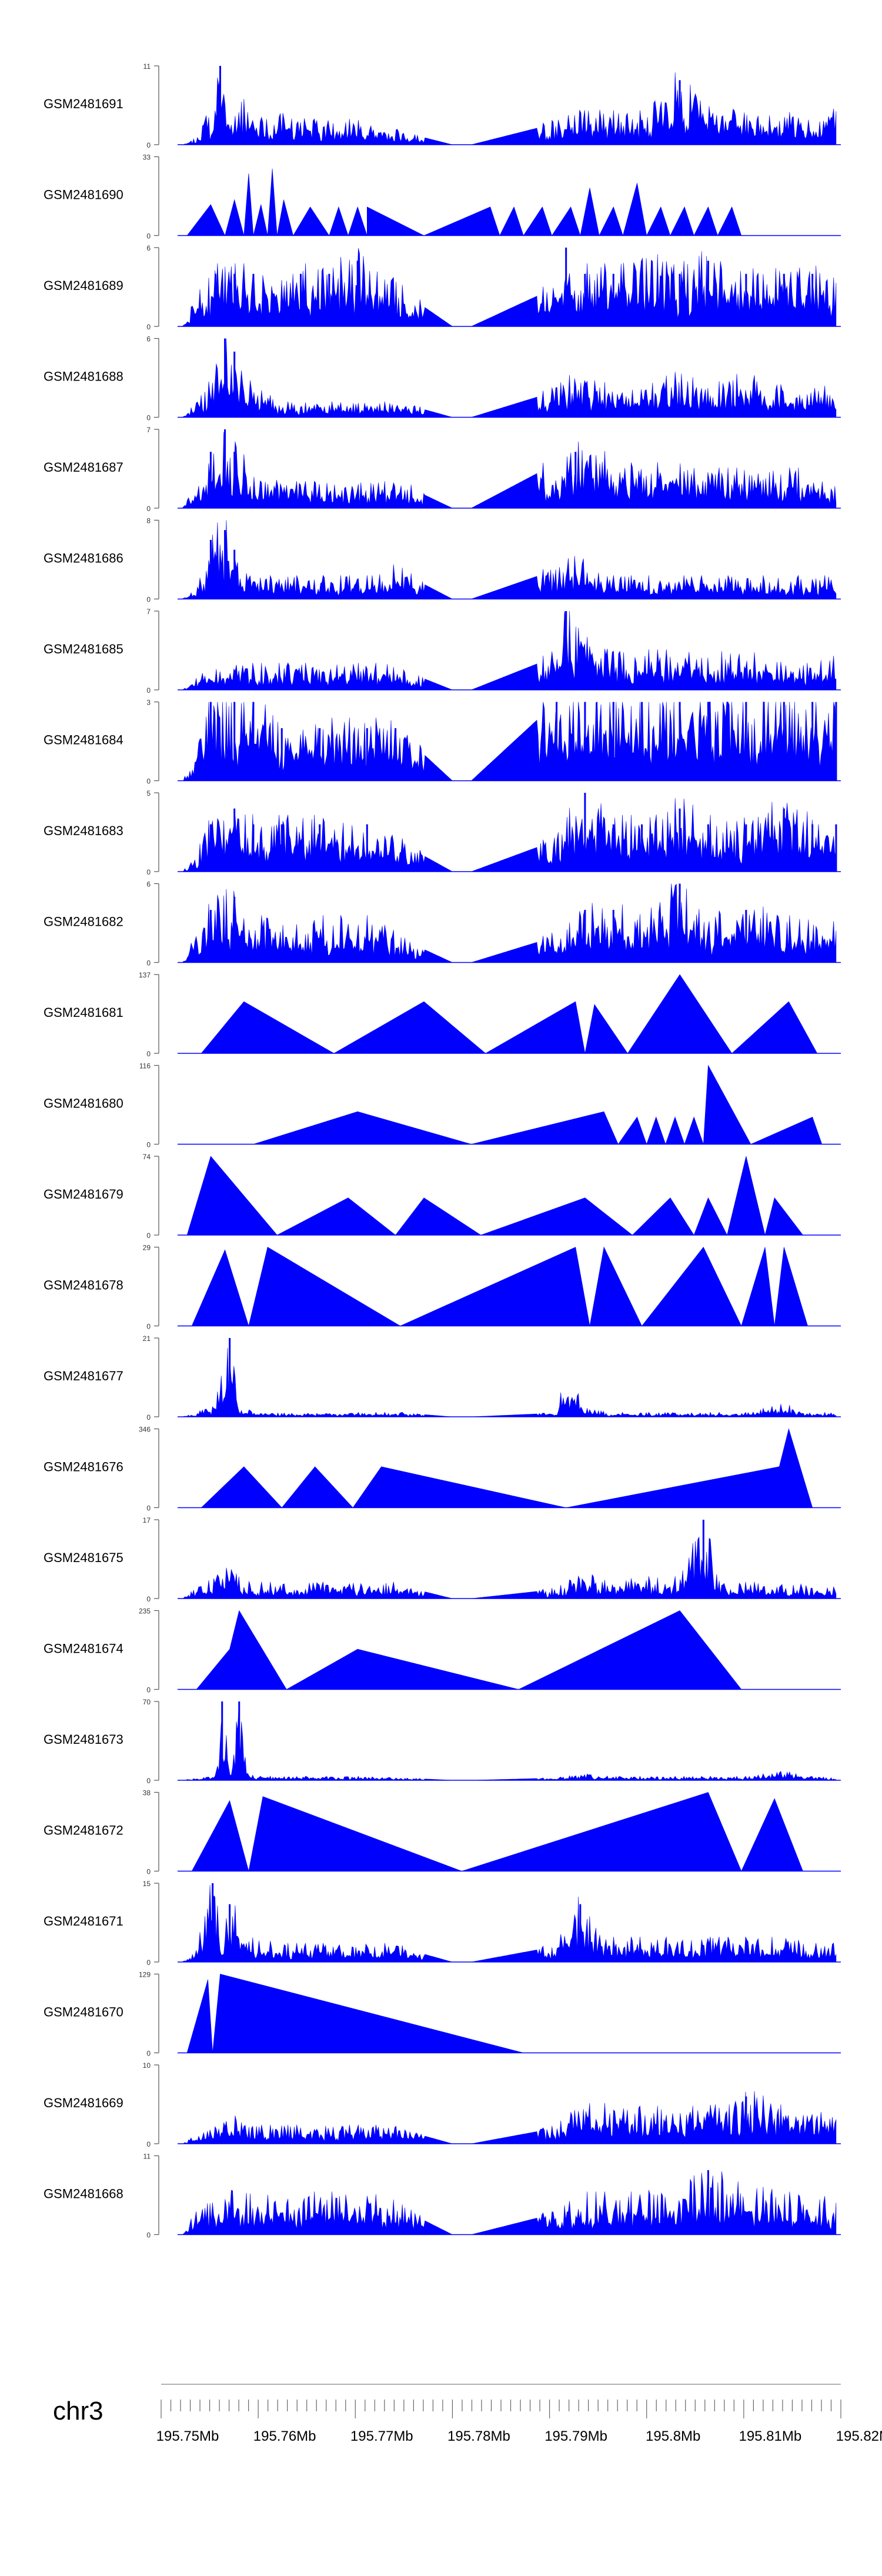 The width and height of the screenshot is (882, 2576). I want to click on track-GSM2481690: GSM2481690 33 0, so click(442, 197).